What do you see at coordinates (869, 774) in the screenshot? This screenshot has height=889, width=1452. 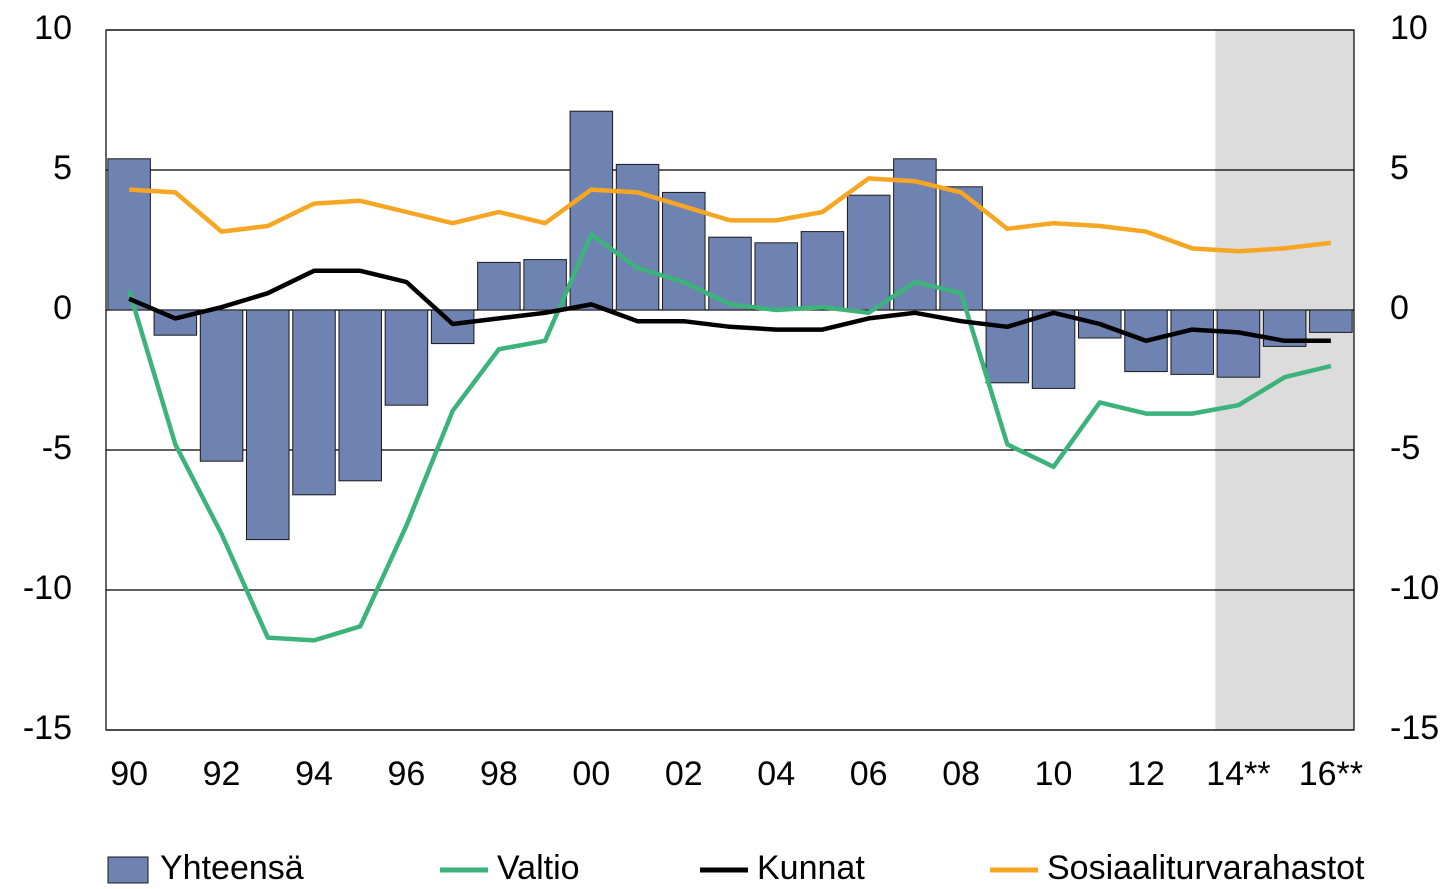 I see `x-tick-label: 06` at bounding box center [869, 774].